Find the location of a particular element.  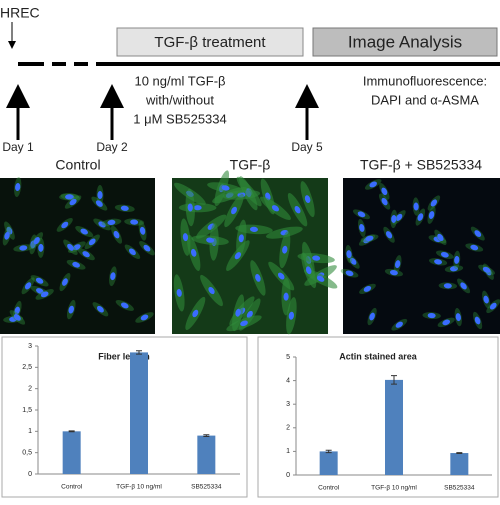

y-tick-label: 2,5 is located at coordinates (27, 367).